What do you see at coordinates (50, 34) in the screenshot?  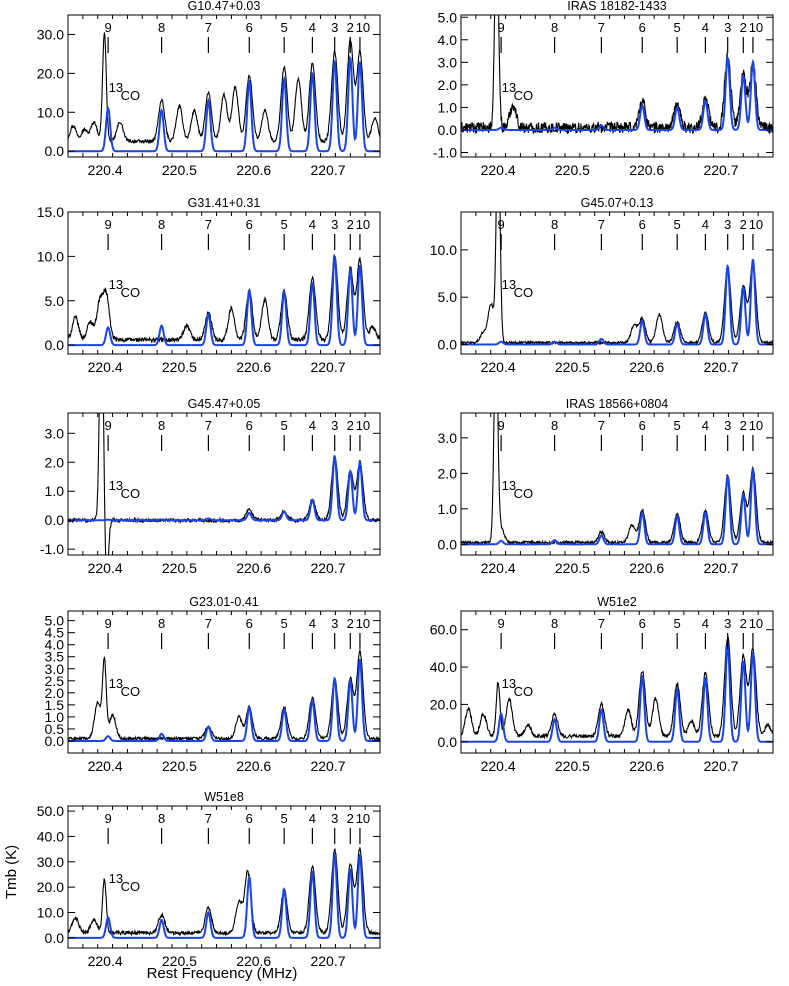 I see `y-tick-label: 30.0` at bounding box center [50, 34].